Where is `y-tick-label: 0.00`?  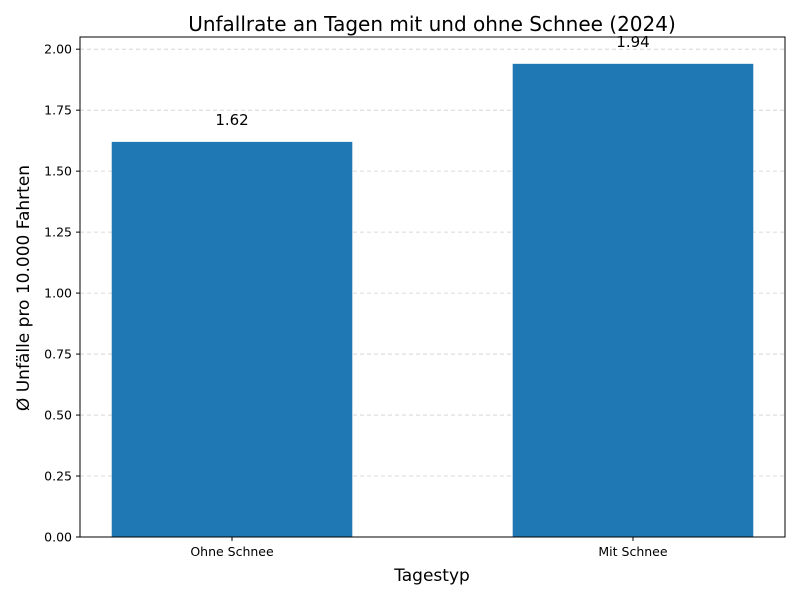 y-tick-label: 0.00 is located at coordinates (58, 537).